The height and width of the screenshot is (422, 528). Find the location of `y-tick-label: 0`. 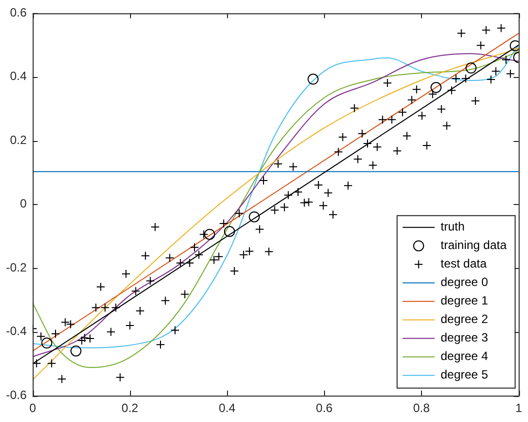

y-tick-label: 0 is located at coordinates (23, 203).